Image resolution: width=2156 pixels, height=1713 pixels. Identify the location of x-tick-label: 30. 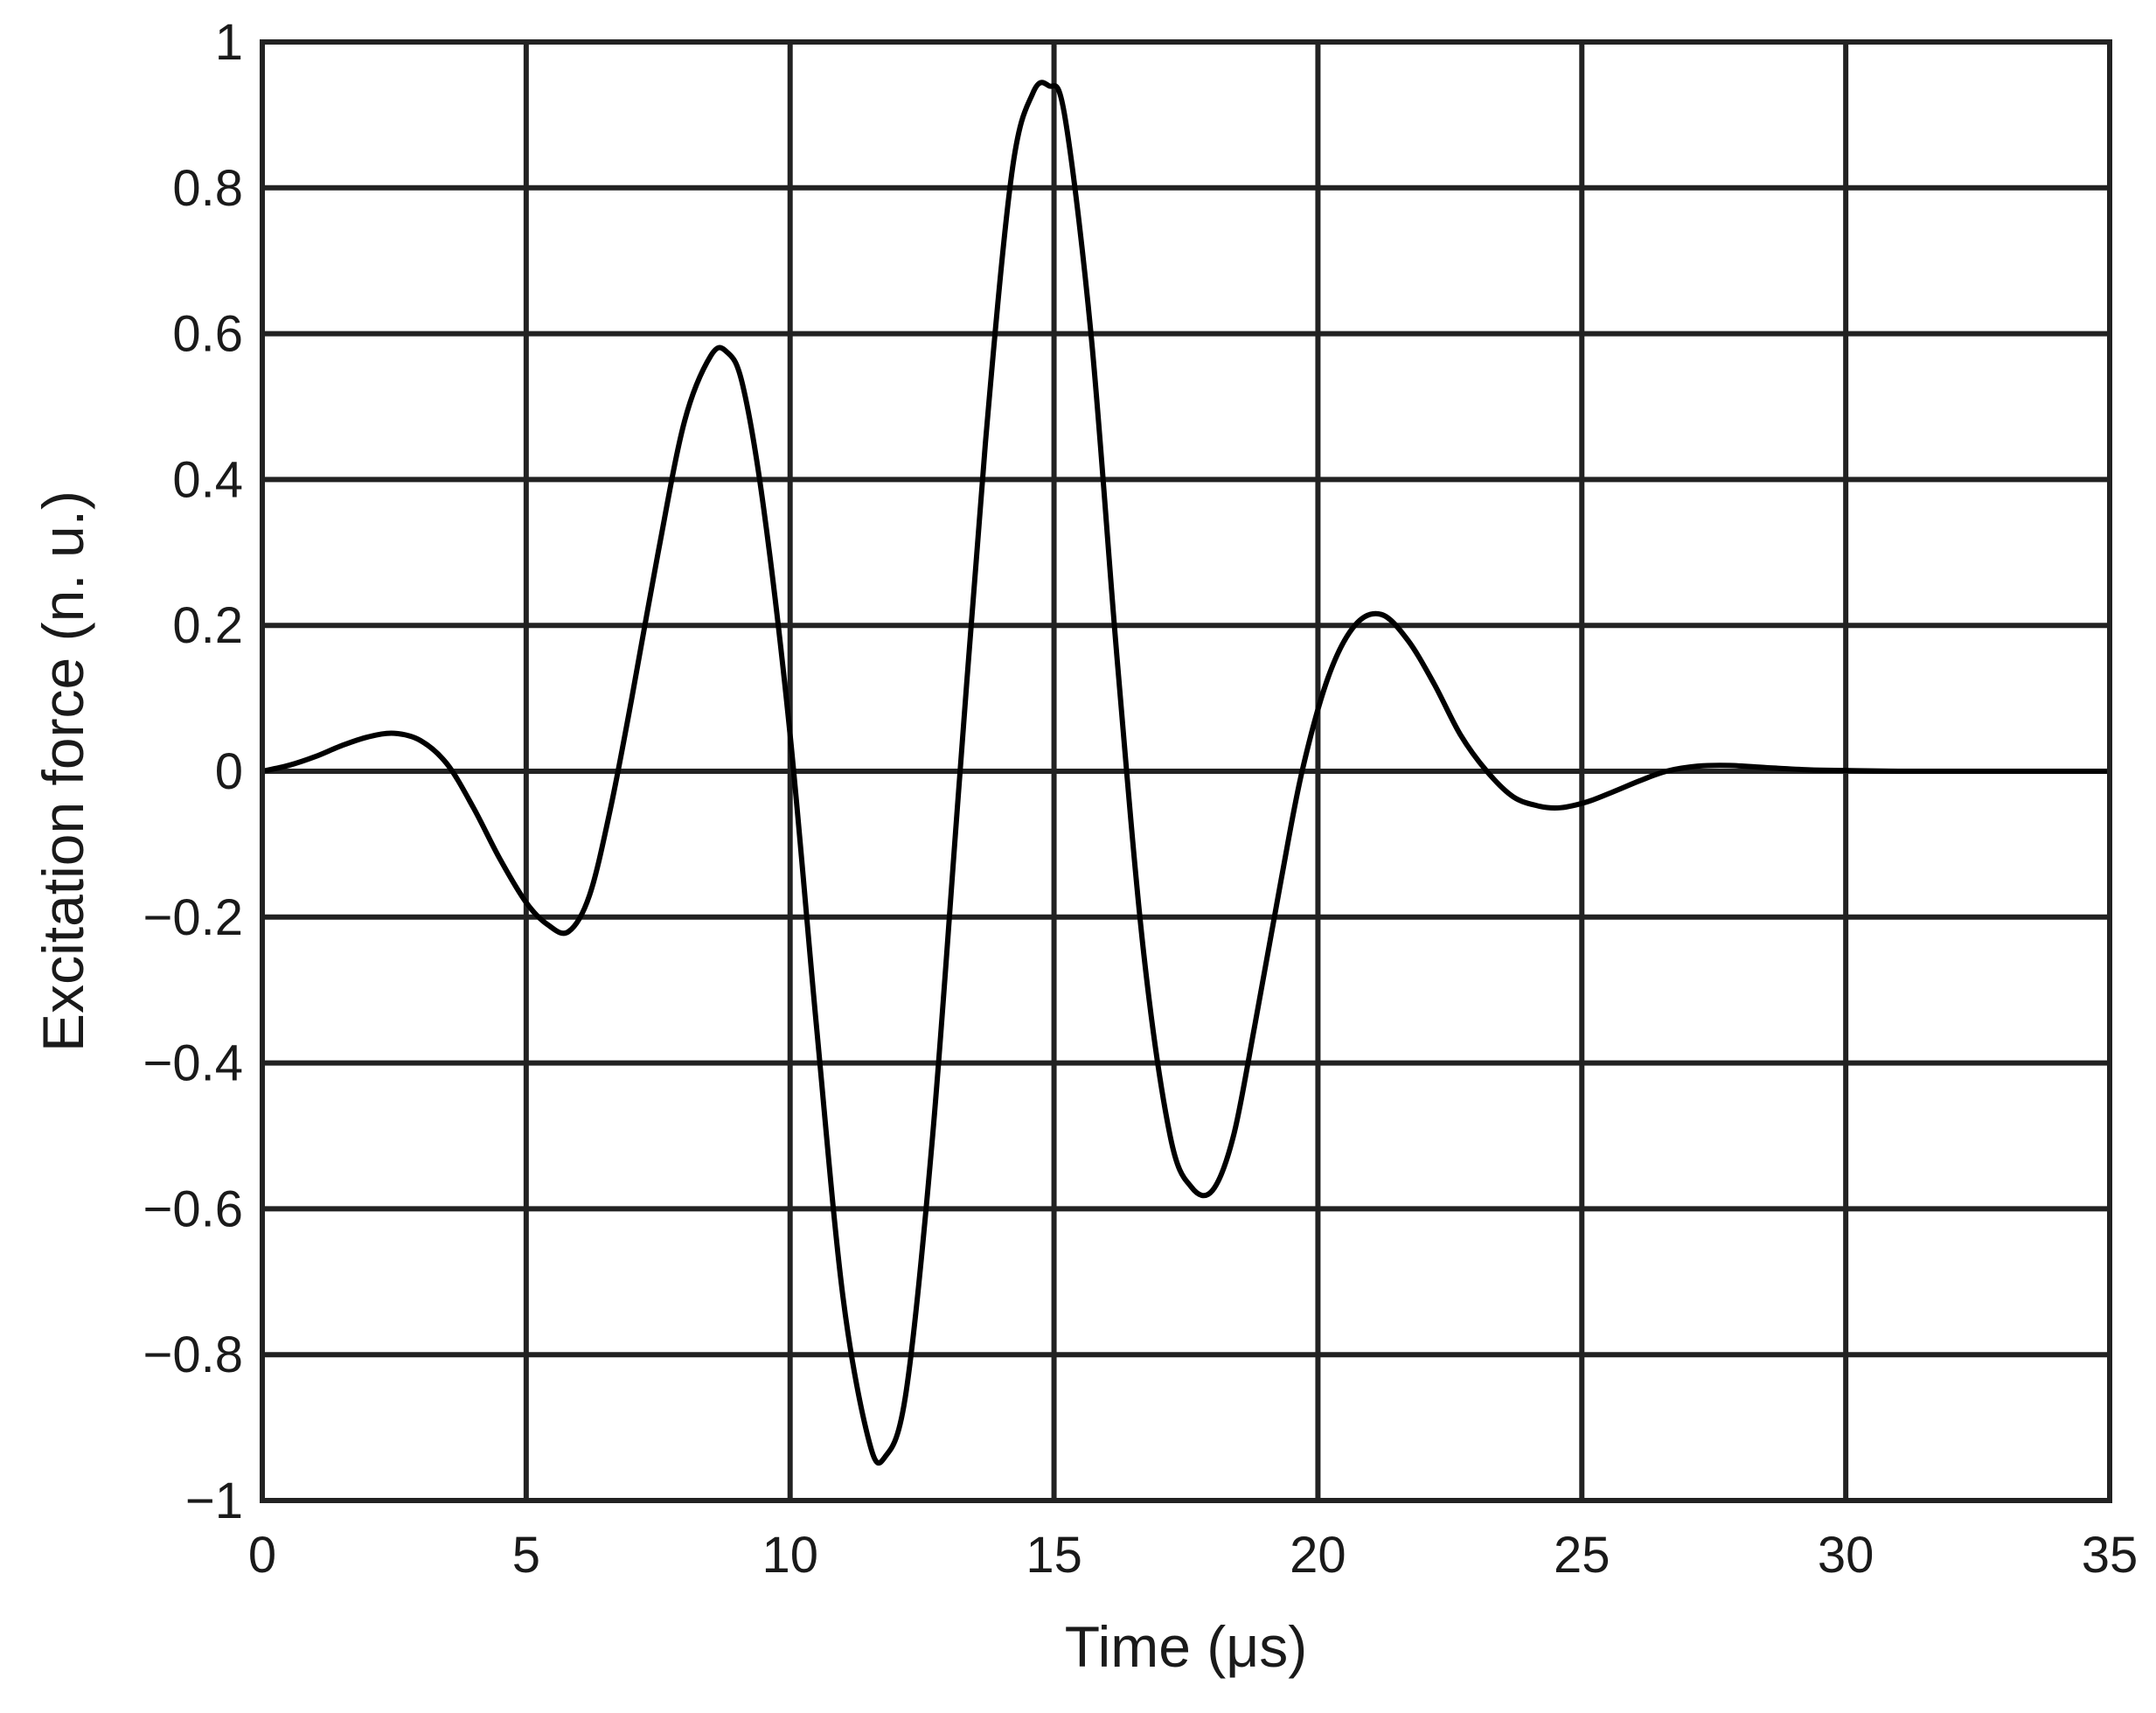
(1846, 1555).